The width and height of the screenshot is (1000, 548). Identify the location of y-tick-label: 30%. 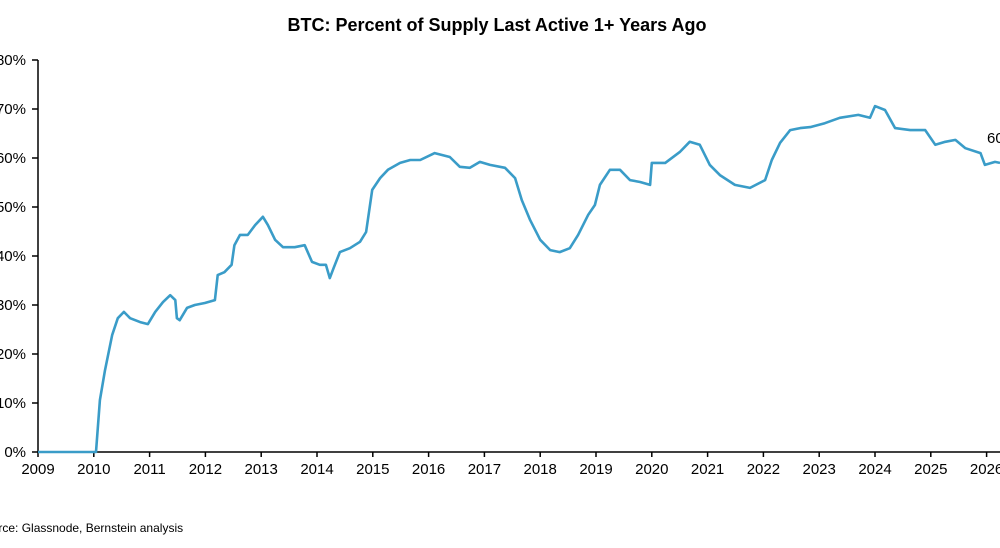
(13, 305).